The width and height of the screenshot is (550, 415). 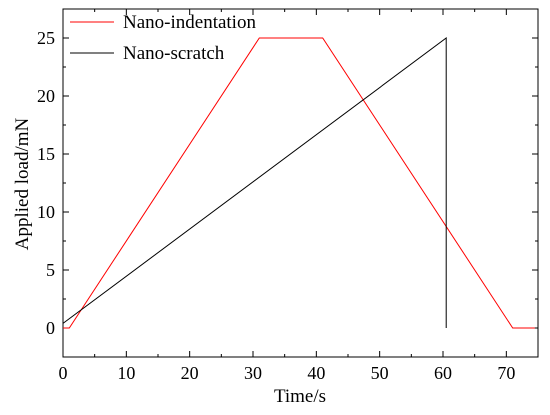 What do you see at coordinates (63, 373) in the screenshot?
I see `x-tick-label: 0` at bounding box center [63, 373].